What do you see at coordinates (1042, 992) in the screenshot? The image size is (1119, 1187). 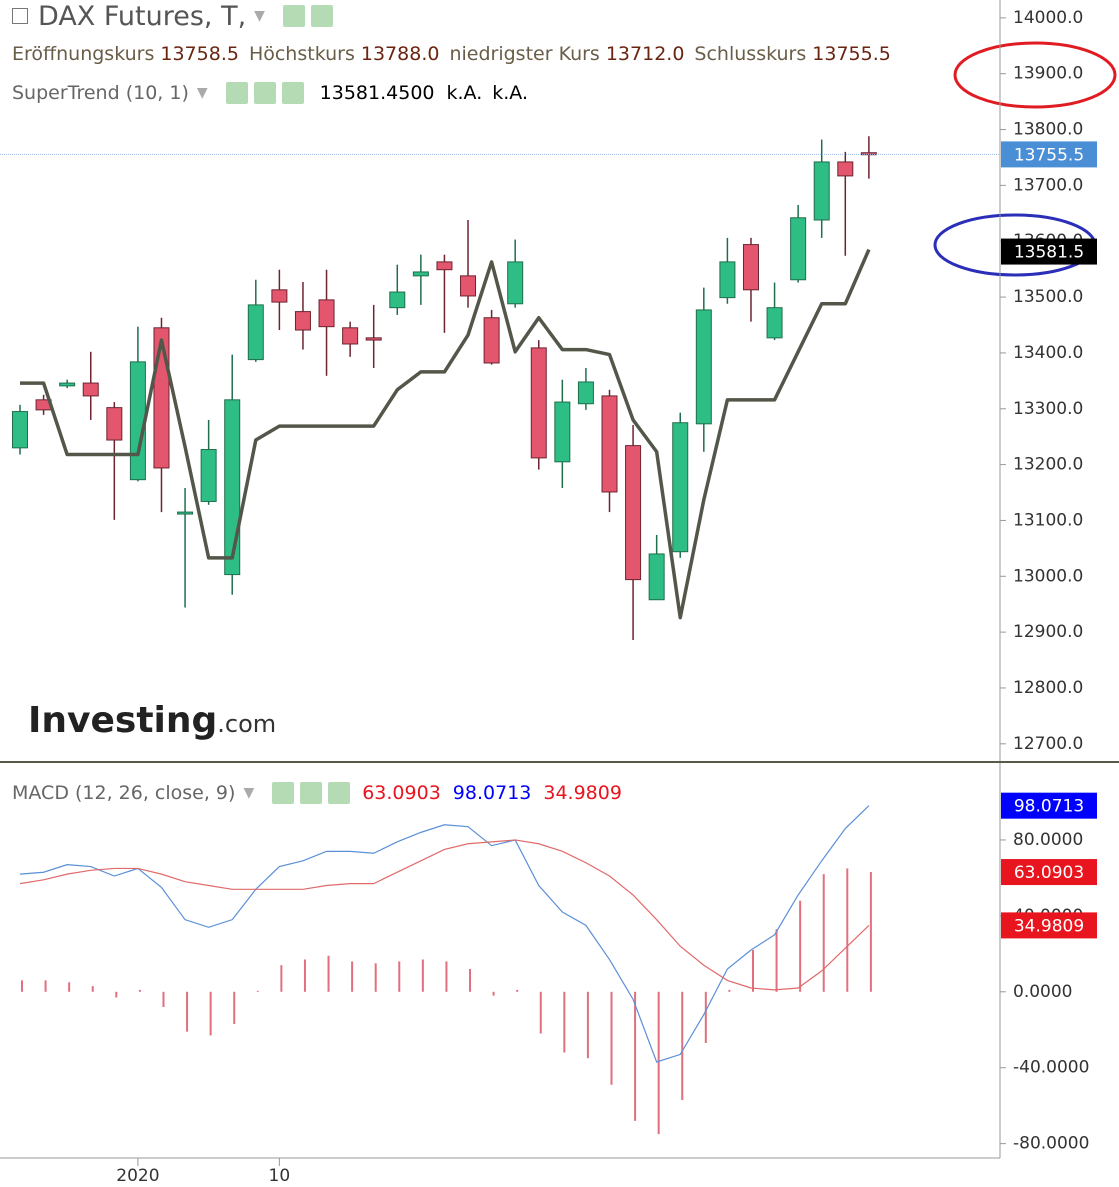 I see `y-tick-label: 0.0000` at bounding box center [1042, 992].